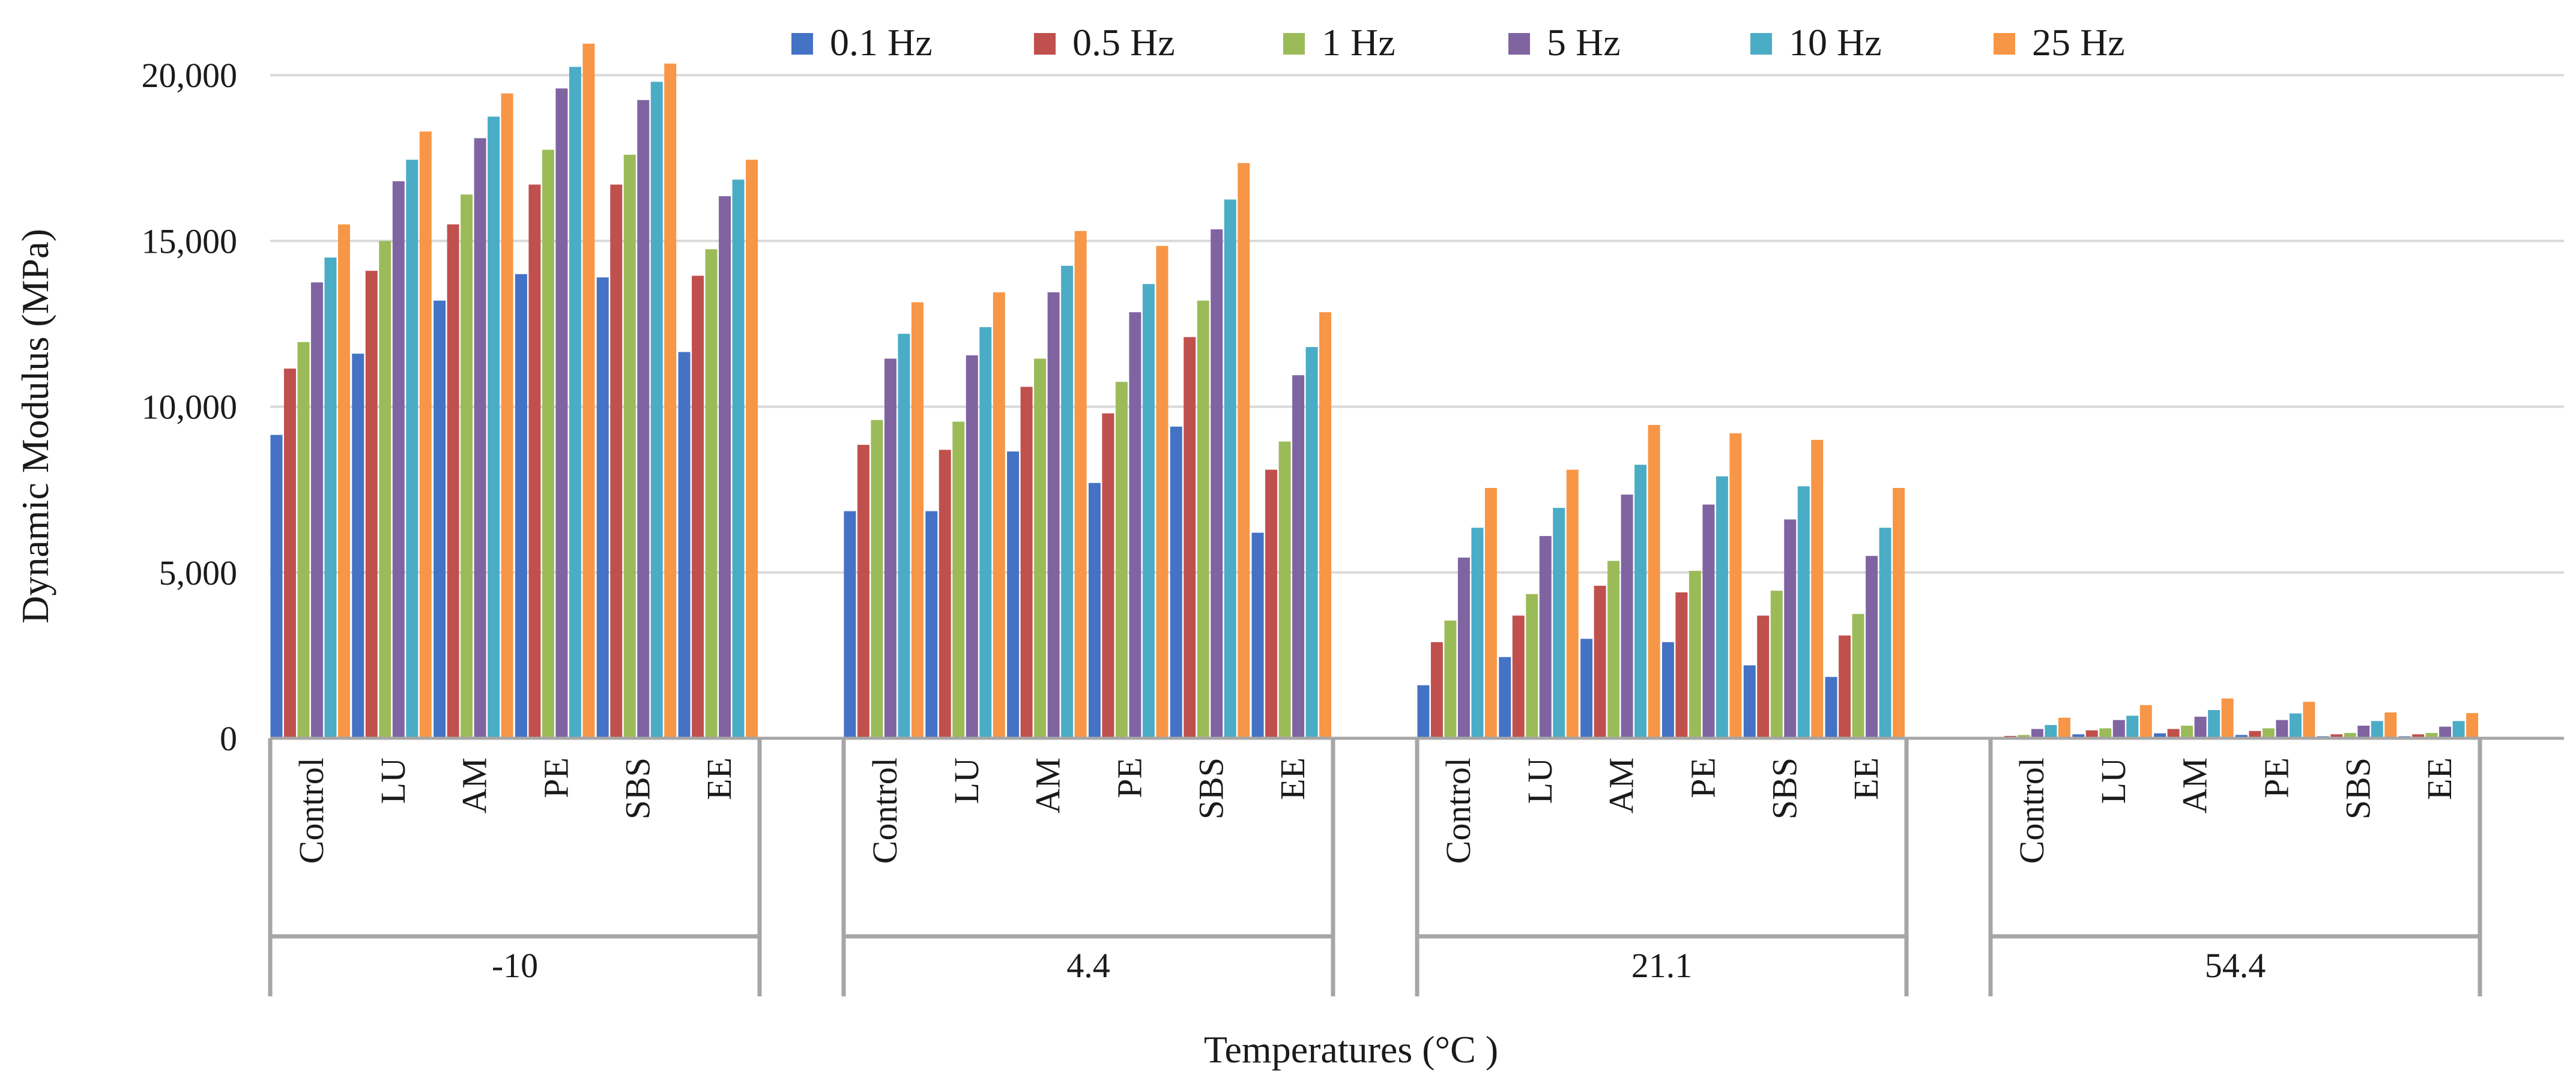 The height and width of the screenshot is (1087, 2576). What do you see at coordinates (2276, 777) in the screenshot?
I see `category-label: PE` at bounding box center [2276, 777].